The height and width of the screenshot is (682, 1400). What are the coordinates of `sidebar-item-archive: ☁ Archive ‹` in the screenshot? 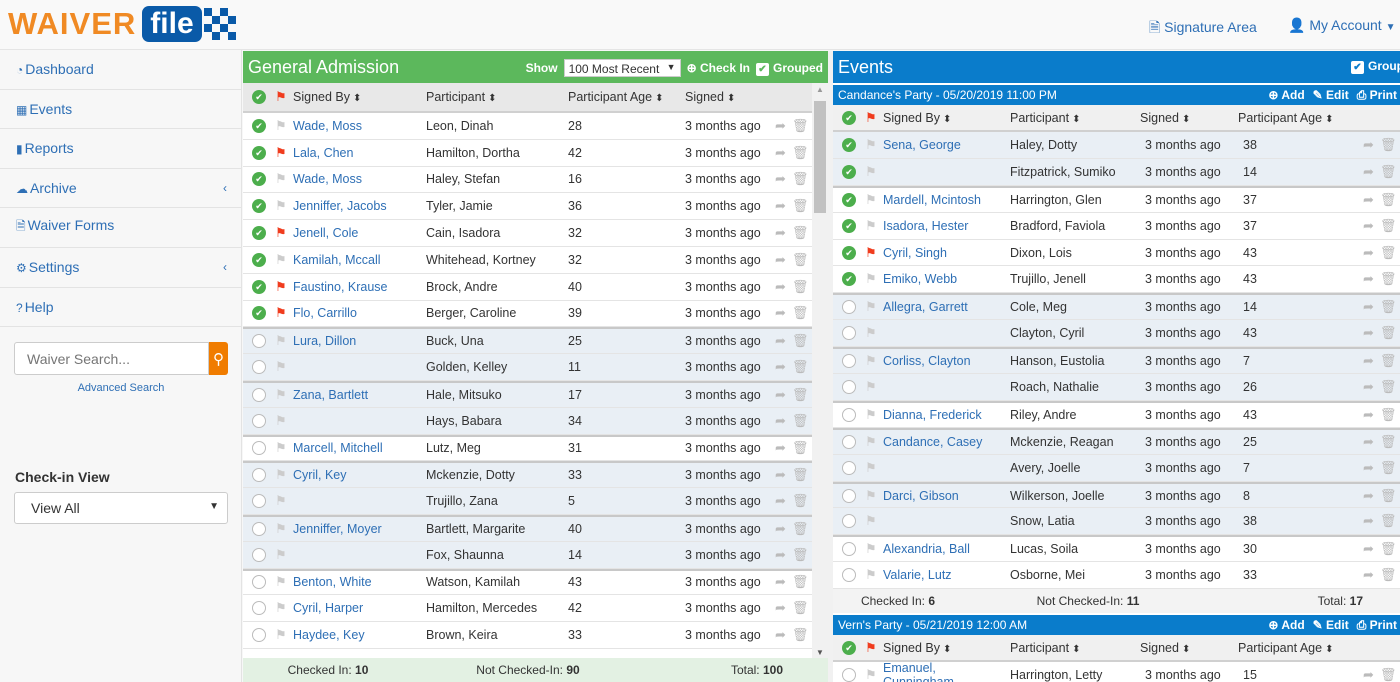 It's located at (120, 189).